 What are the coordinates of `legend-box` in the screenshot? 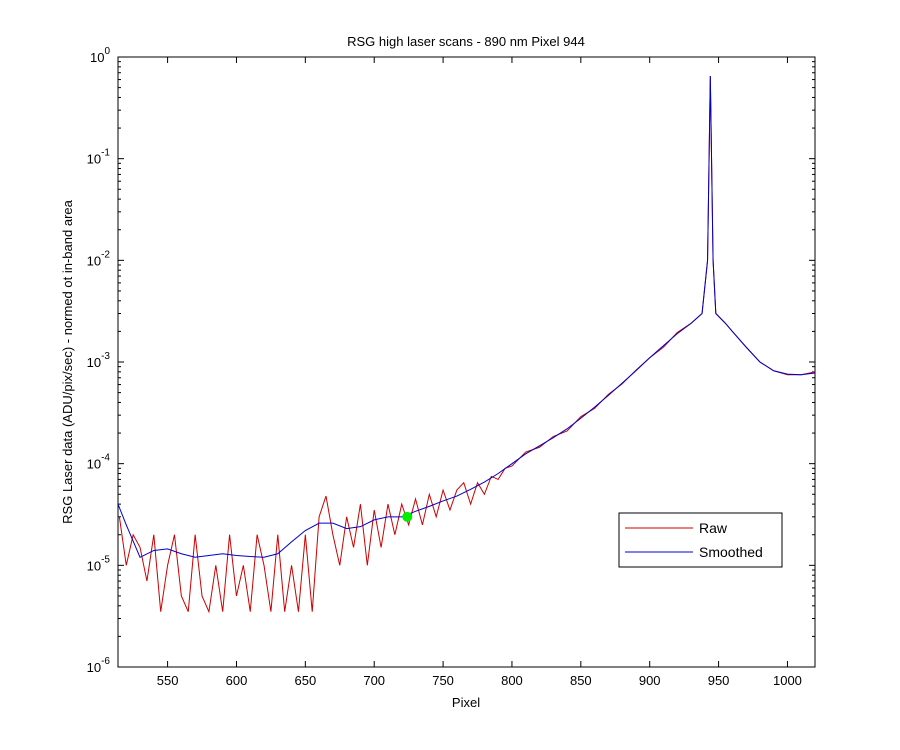 It's located at (700, 540).